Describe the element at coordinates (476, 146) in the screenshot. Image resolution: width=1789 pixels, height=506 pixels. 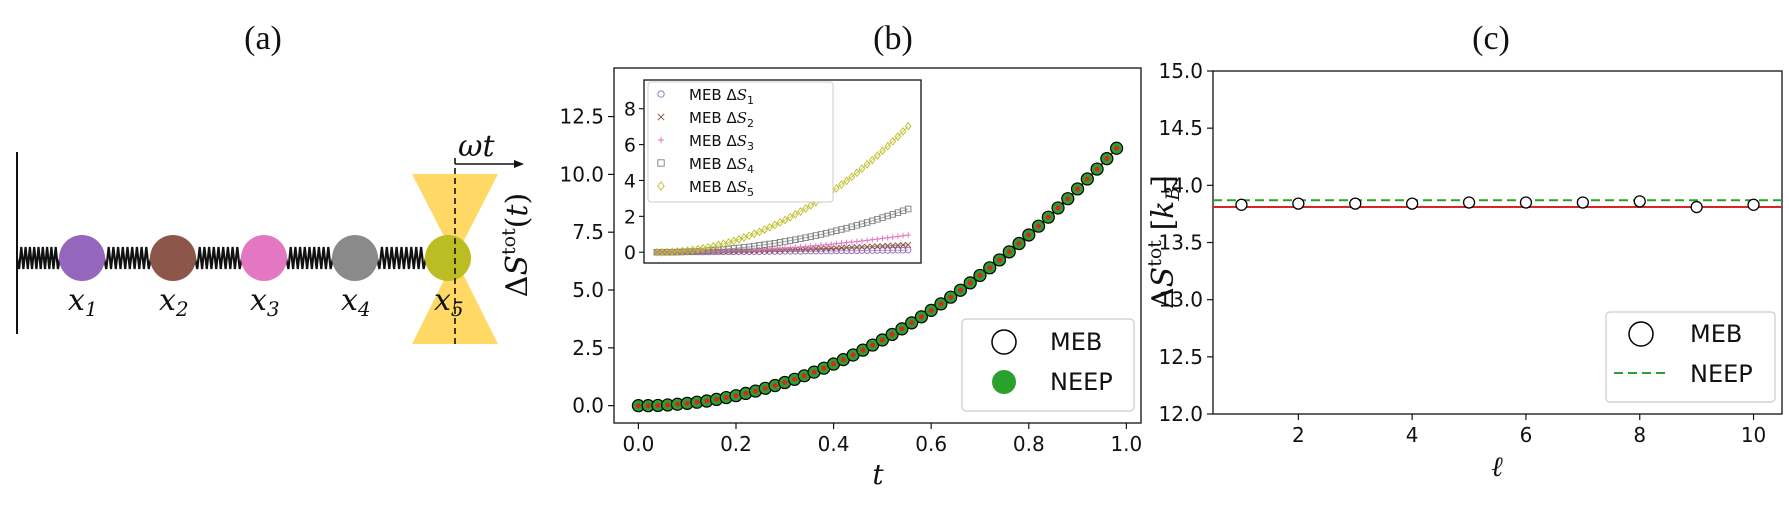
I see `omega-label: ωt` at that location.